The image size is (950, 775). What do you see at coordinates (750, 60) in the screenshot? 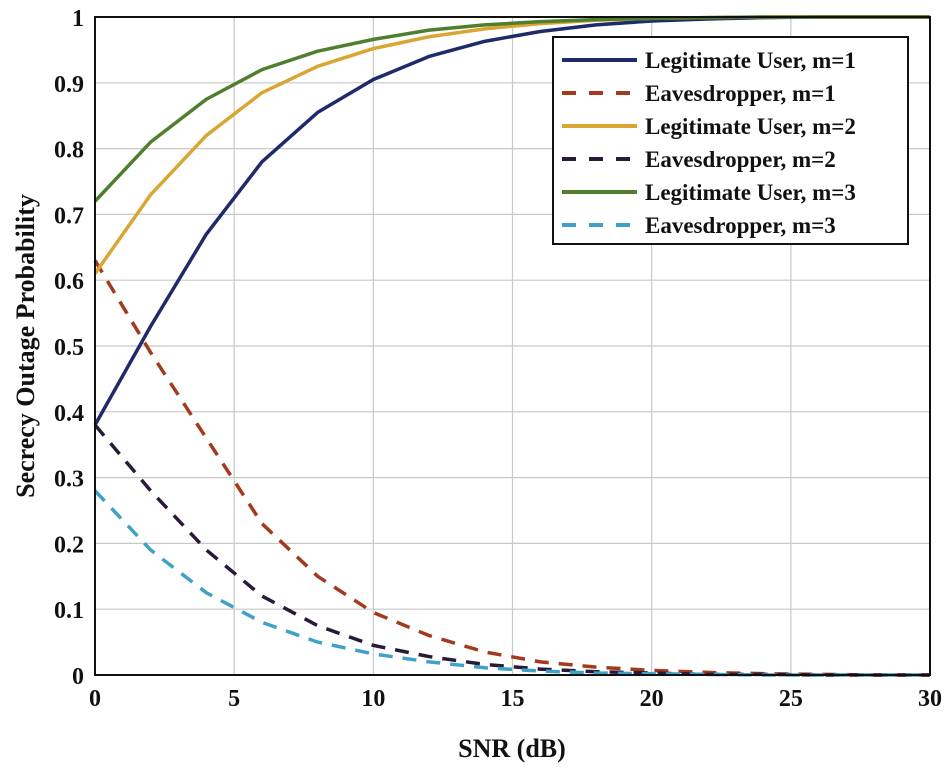
I see `legend-label: Legitimate User, m=1` at bounding box center [750, 60].